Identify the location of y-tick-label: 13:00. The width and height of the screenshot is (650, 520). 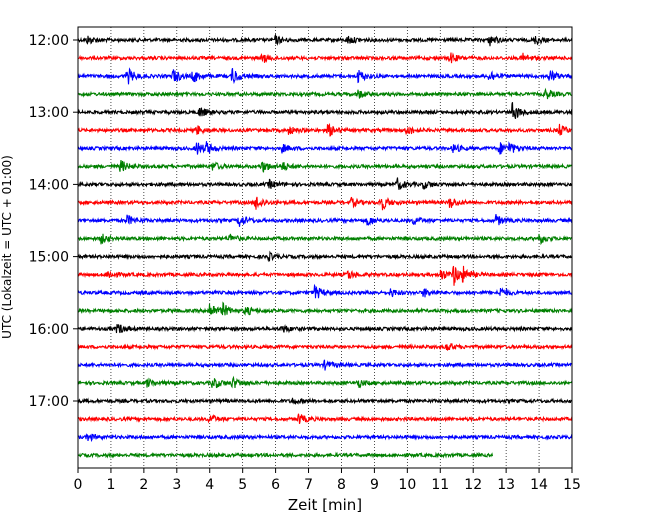
(49, 113).